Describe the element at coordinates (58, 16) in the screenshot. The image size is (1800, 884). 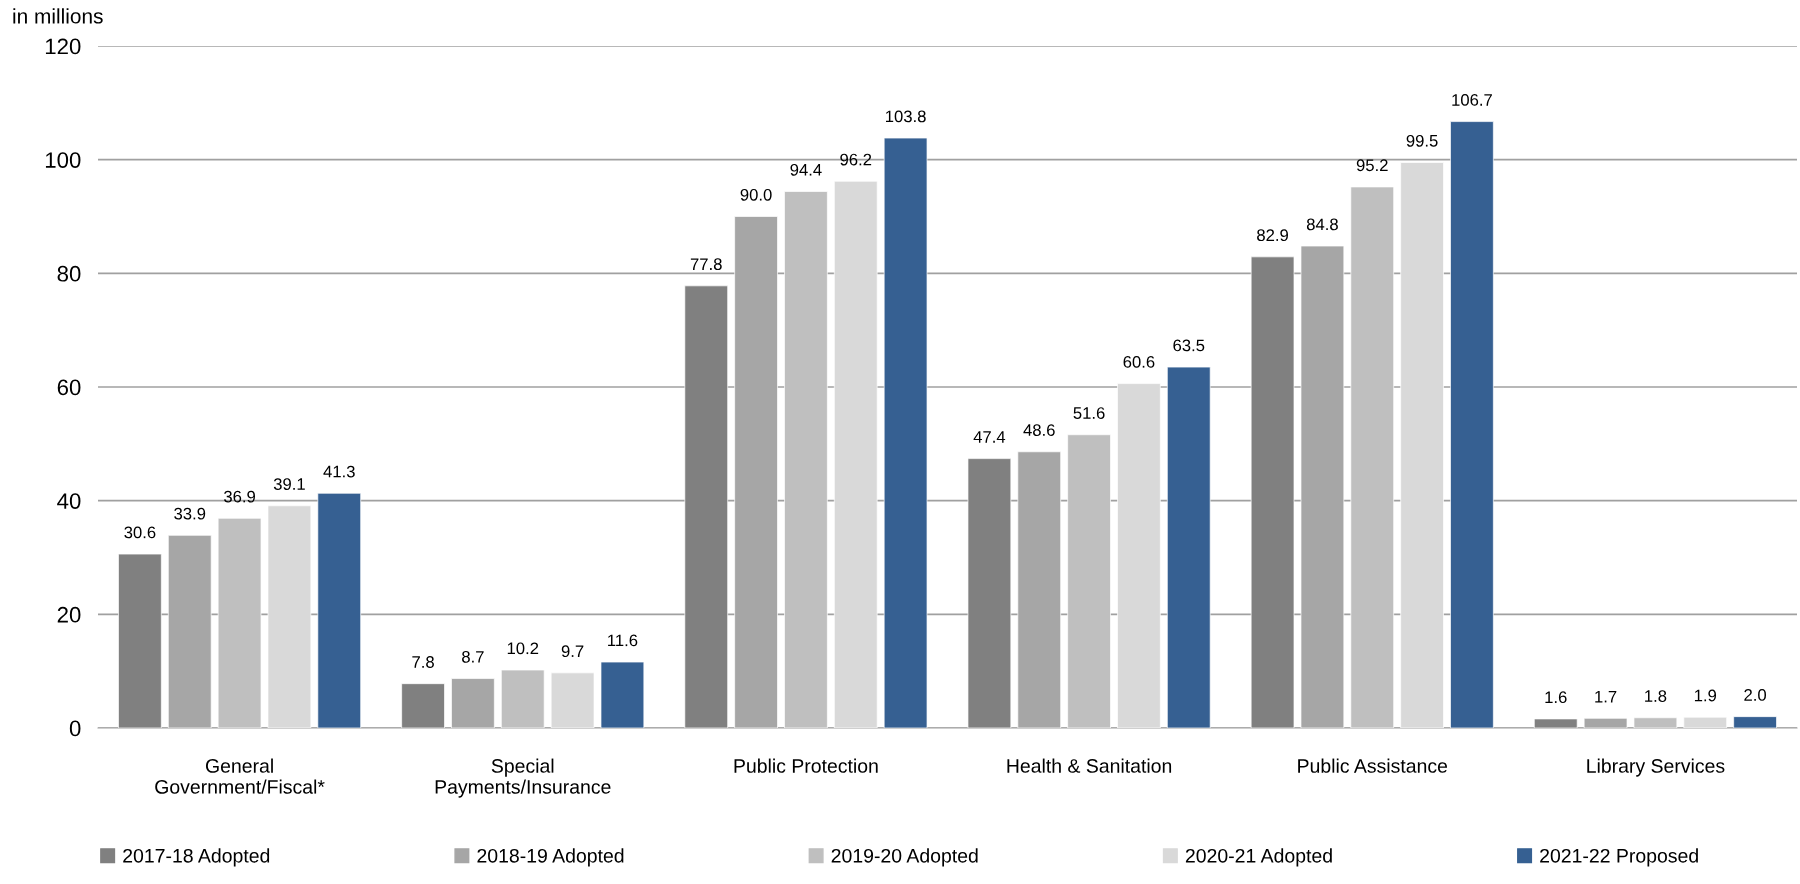
I see `y-axis-title: in millions` at that location.